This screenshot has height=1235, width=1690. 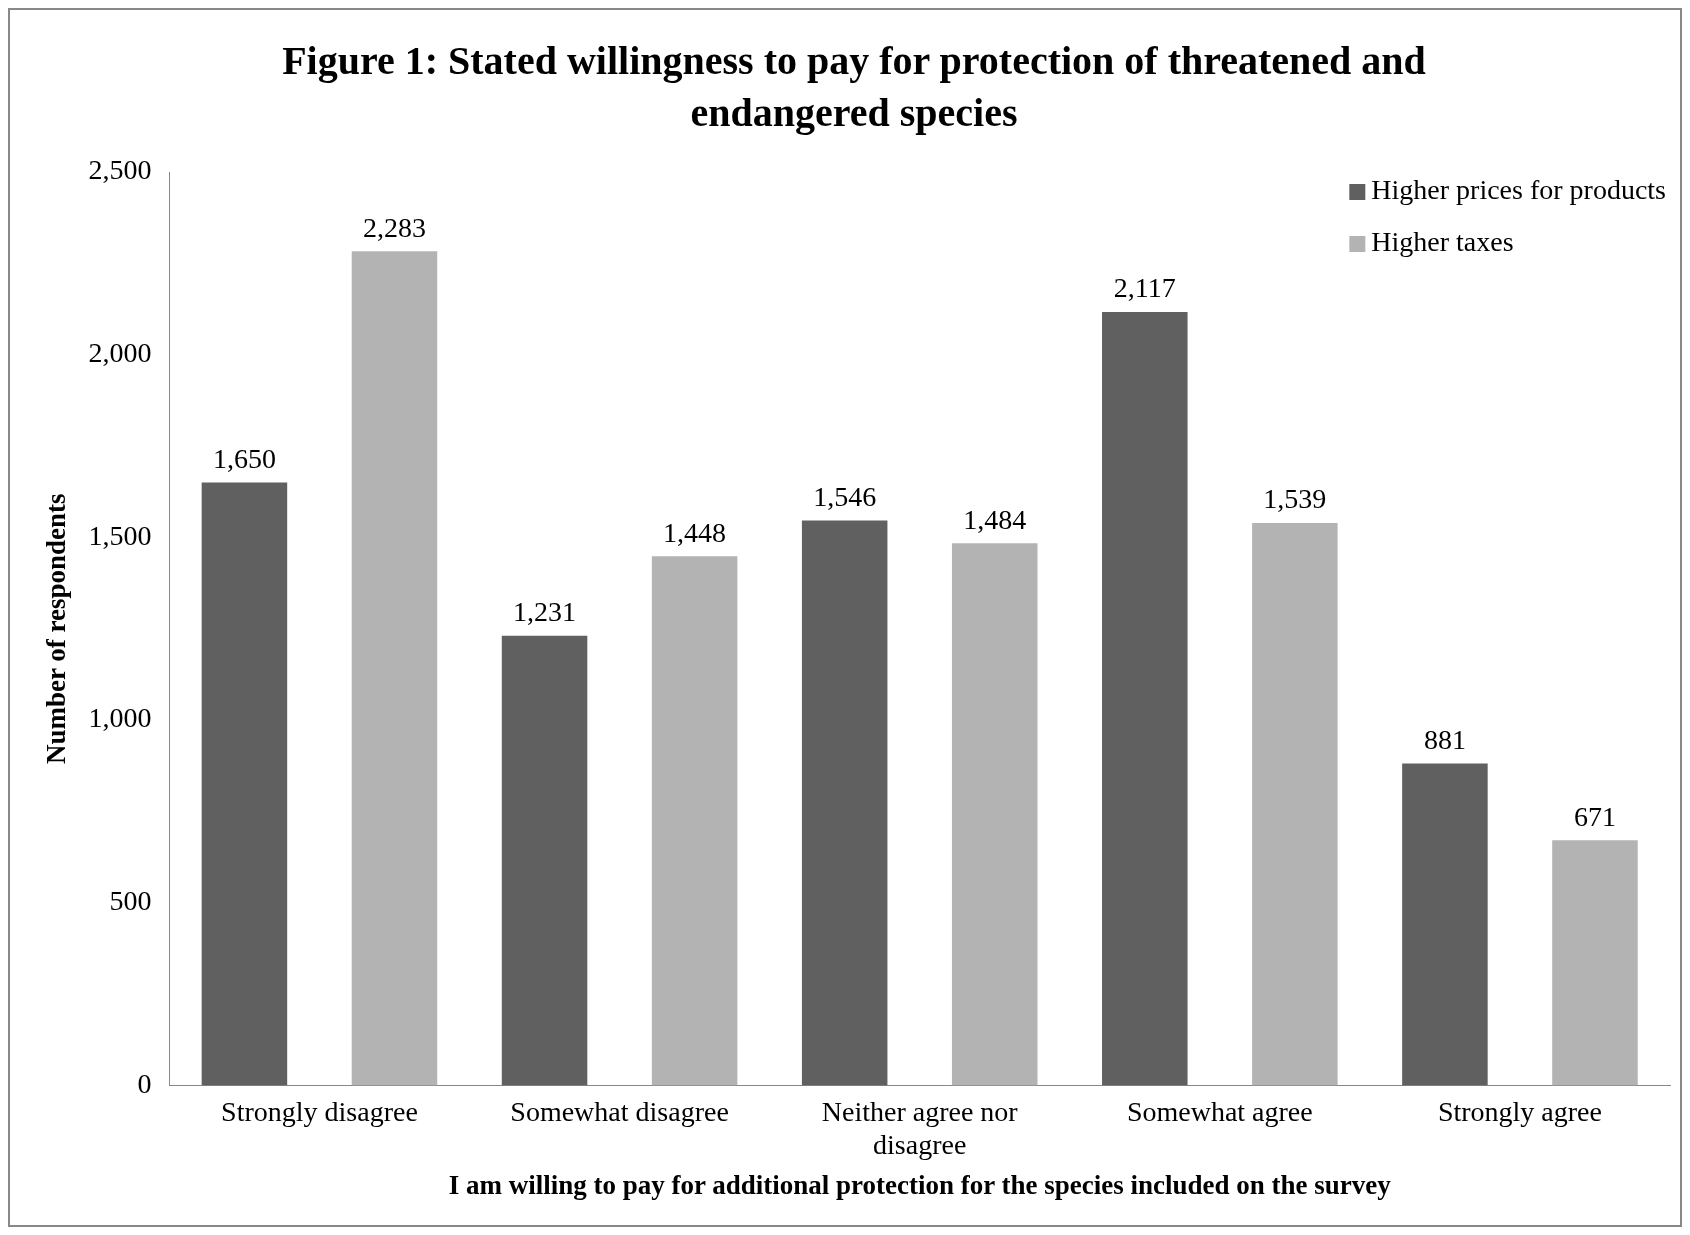 What do you see at coordinates (319, 1111) in the screenshot?
I see `x-tick-label: Strongly disagree` at bounding box center [319, 1111].